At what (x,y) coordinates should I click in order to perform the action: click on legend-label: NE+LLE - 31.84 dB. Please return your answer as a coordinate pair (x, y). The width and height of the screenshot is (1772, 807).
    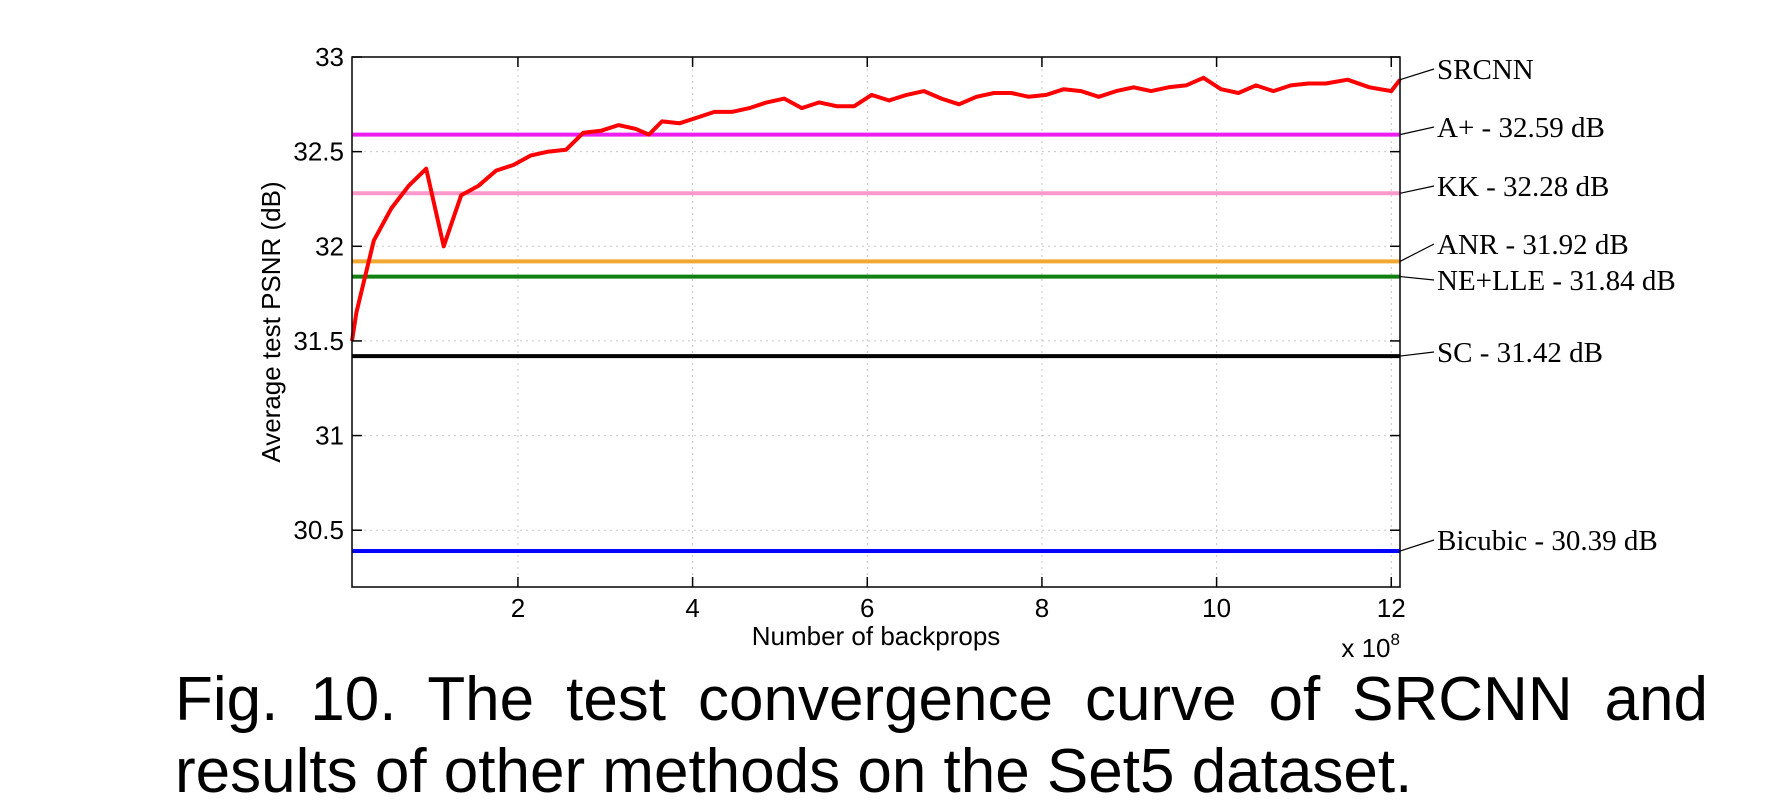
    Looking at the image, I should click on (1556, 281).